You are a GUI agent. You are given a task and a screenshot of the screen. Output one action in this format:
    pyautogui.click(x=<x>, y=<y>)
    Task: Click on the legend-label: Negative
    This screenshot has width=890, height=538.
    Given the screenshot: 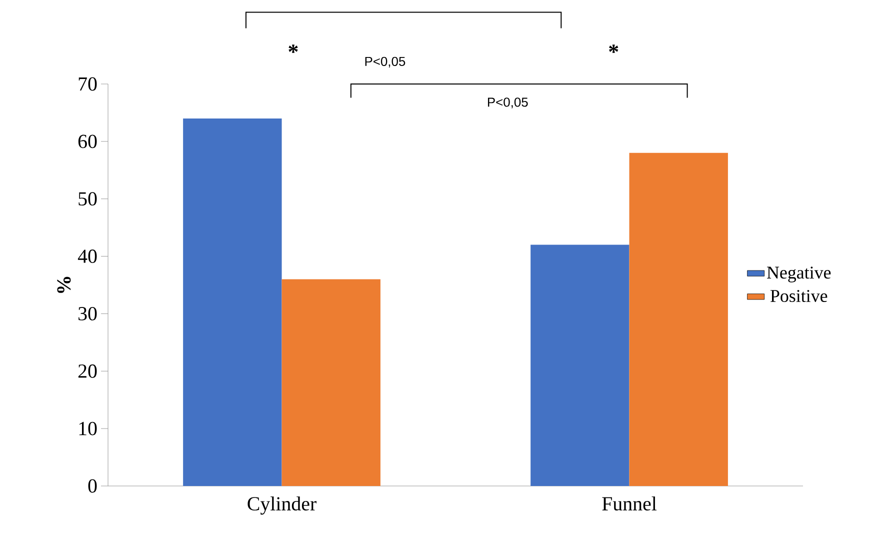 What is the action you would take?
    pyautogui.click(x=799, y=274)
    